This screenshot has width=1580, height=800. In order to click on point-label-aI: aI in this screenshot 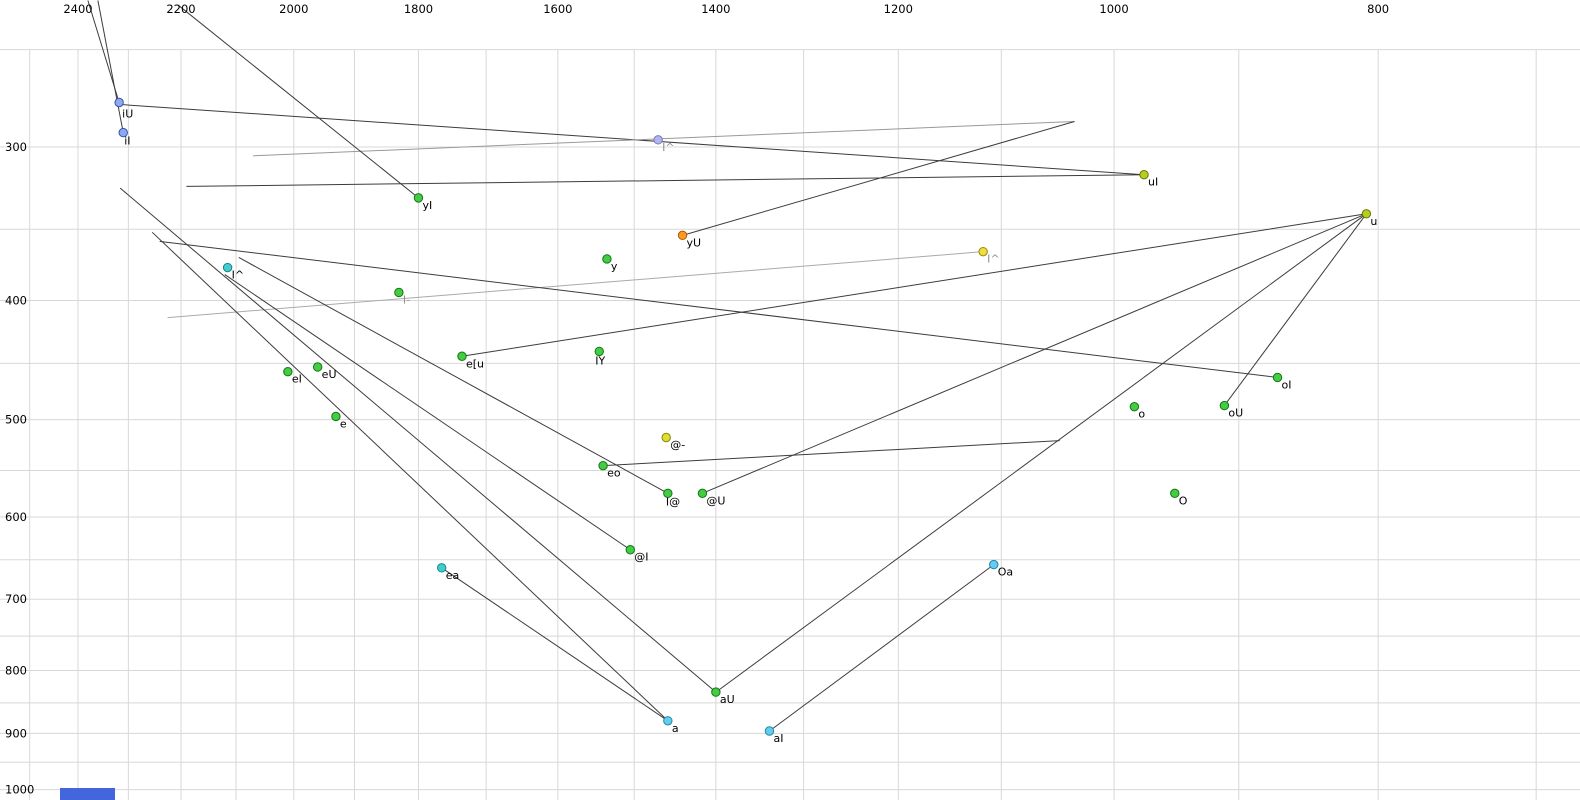, I will do `click(778, 738)`.